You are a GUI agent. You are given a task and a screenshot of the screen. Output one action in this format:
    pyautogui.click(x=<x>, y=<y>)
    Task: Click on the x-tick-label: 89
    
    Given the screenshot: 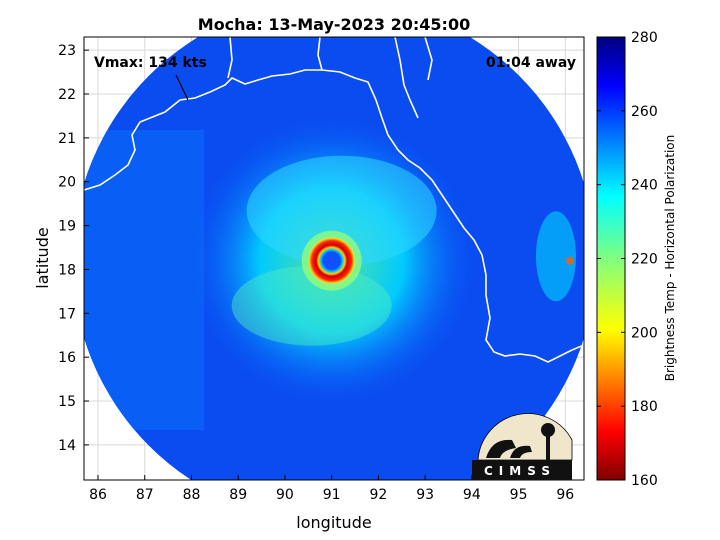 What is the action you would take?
    pyautogui.click(x=238, y=495)
    